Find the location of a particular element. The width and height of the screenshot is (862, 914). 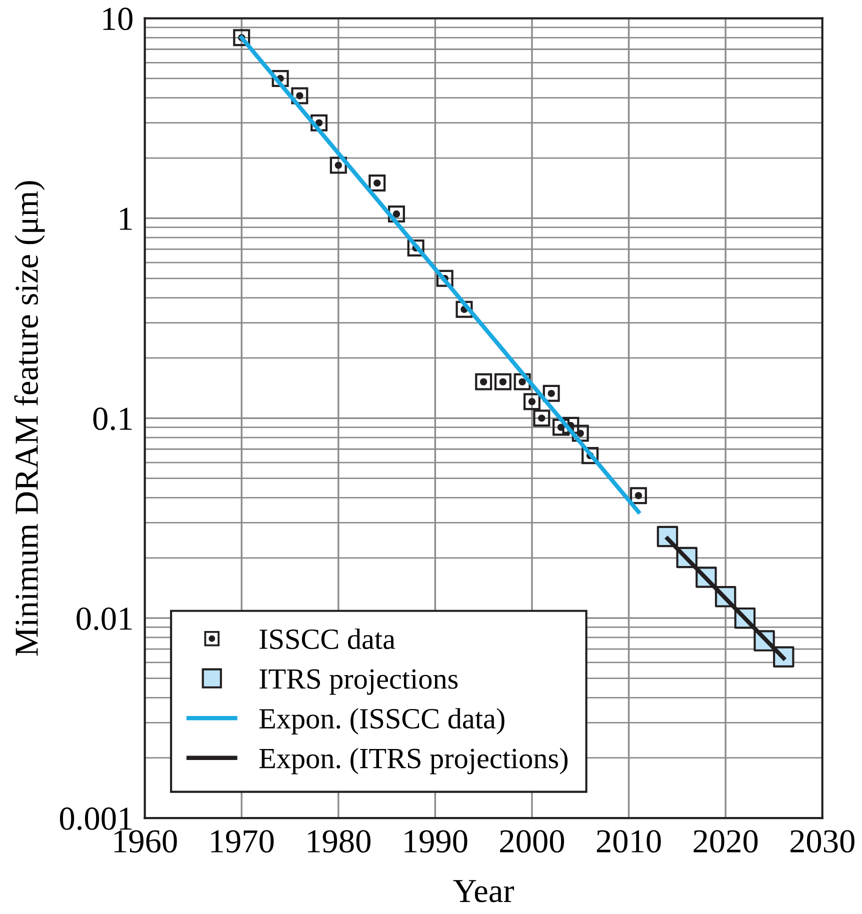

x-axis-title: Year is located at coordinates (483, 891).